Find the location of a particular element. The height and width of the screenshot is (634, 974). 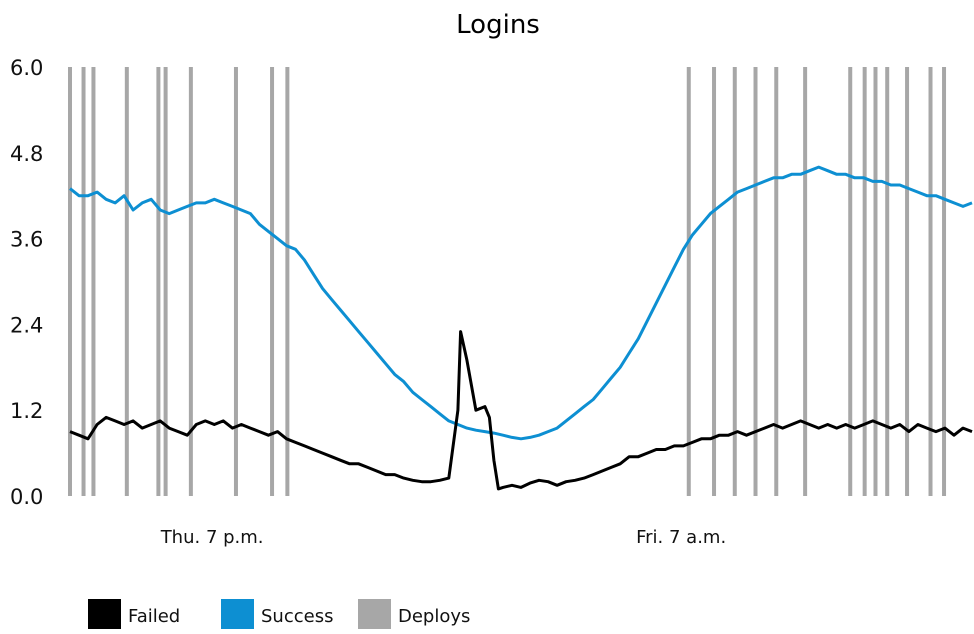

legend: Failed Success Deploys is located at coordinates (279, 614).